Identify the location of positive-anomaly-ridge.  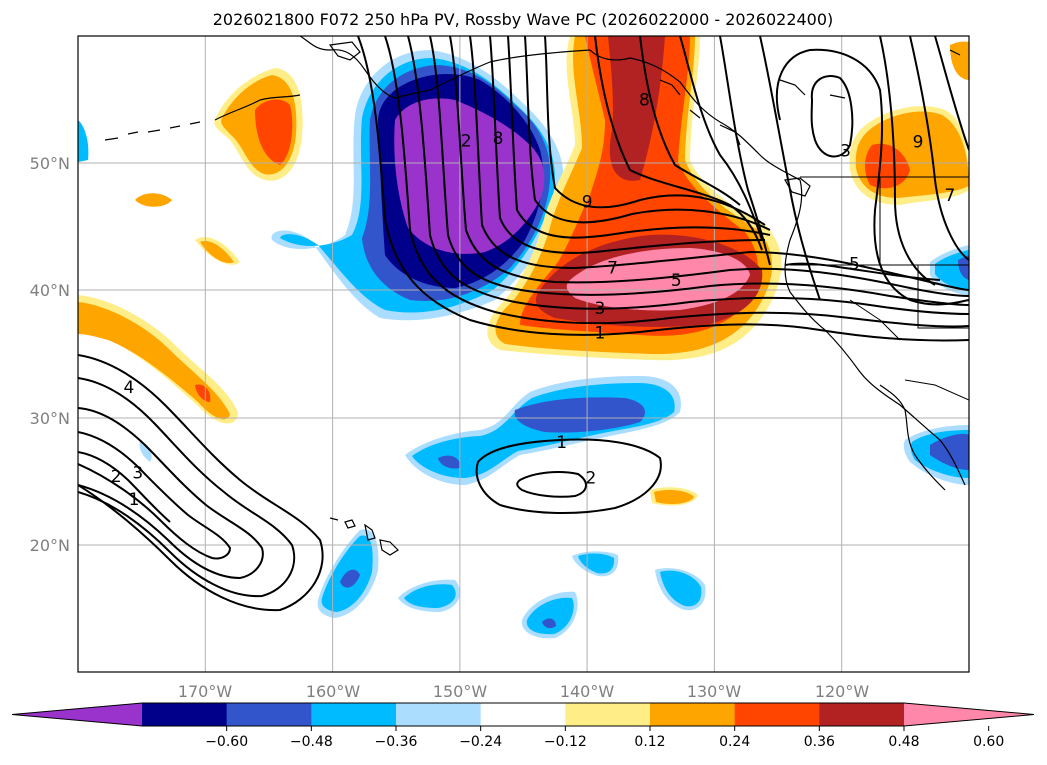
(634, 198).